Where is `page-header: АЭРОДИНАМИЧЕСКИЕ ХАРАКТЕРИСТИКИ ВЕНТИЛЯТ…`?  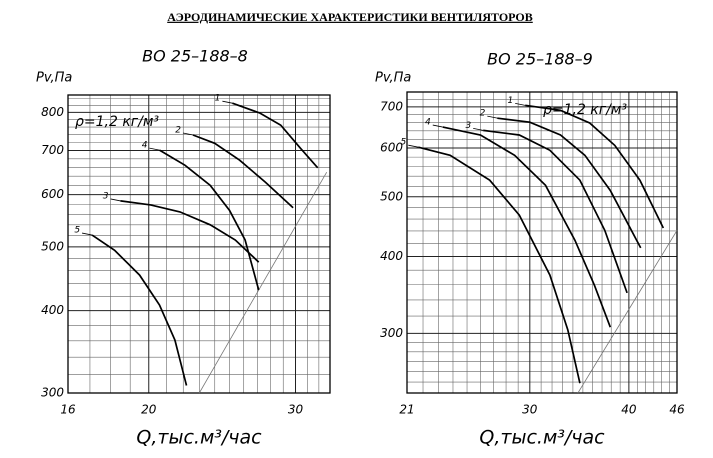
page-header: АЭРОДИНАМИЧЕСКИЕ ХАРАКТЕРИСТИКИ ВЕНТИЛЯТ… is located at coordinates (350, 17).